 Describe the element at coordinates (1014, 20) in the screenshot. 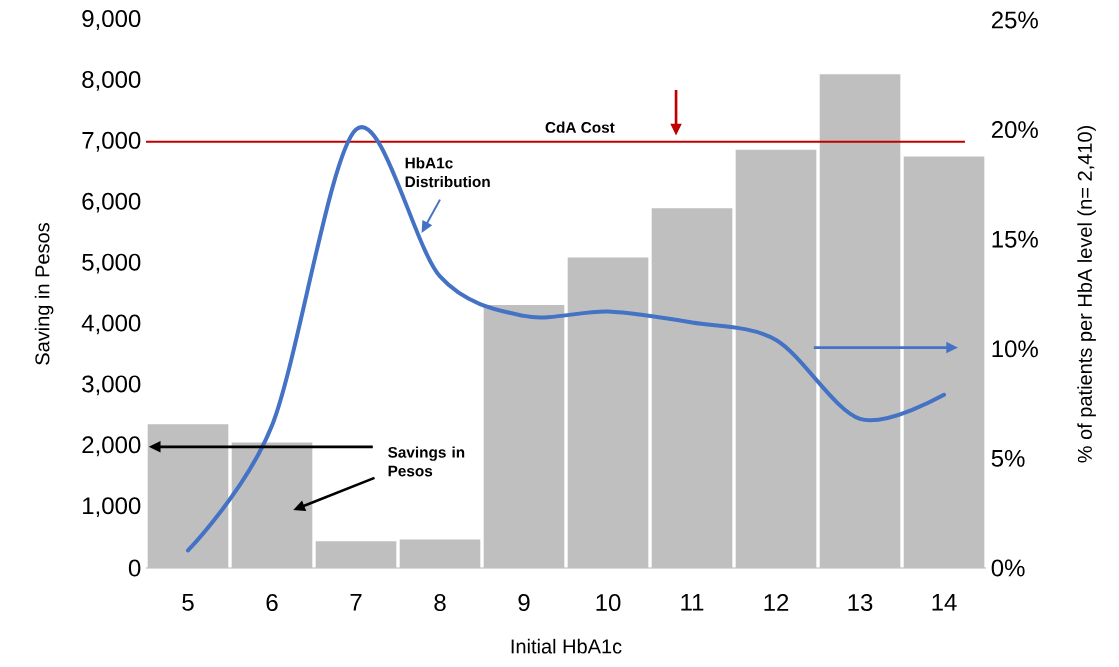

I see `y2-tick-label: 25%` at that location.